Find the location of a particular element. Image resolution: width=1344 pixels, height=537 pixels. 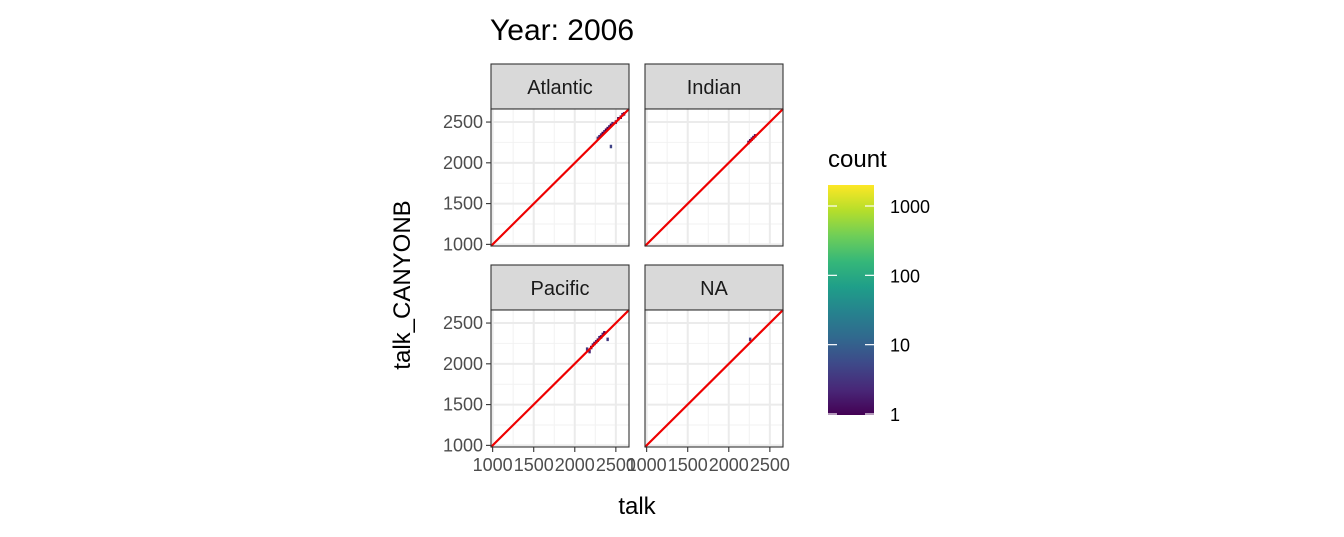

panel-atlantic: Atlantic is located at coordinates (560, 155).